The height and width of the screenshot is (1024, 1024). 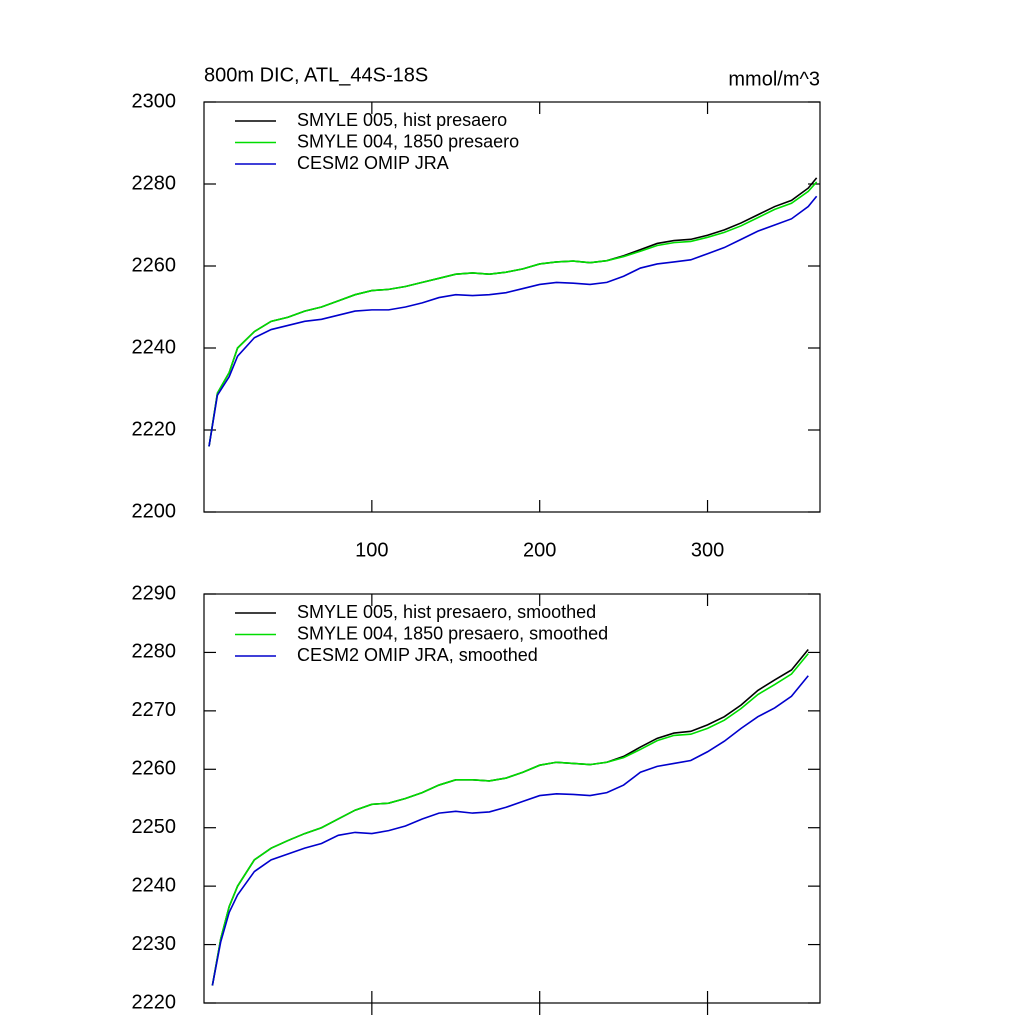 What do you see at coordinates (371, 550) in the screenshot?
I see `x-tick-label: 100` at bounding box center [371, 550].